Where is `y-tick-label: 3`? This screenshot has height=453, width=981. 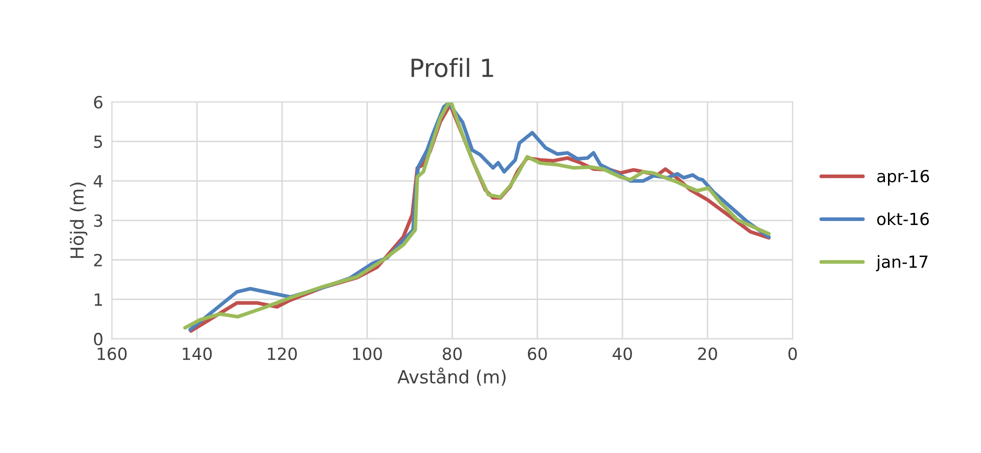
y-tick-label: 3 is located at coordinates (98, 220).